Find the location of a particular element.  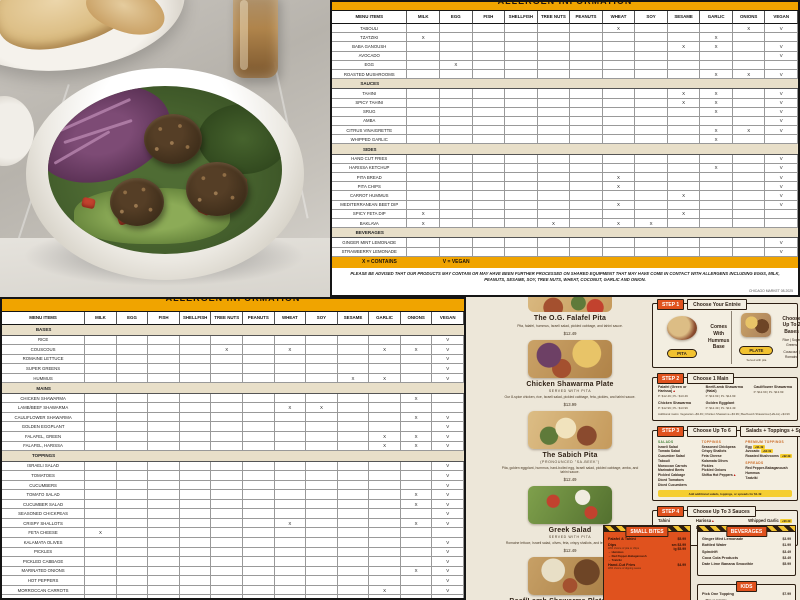

table-row: TABOULI X X V is located at coordinates (565, 29).